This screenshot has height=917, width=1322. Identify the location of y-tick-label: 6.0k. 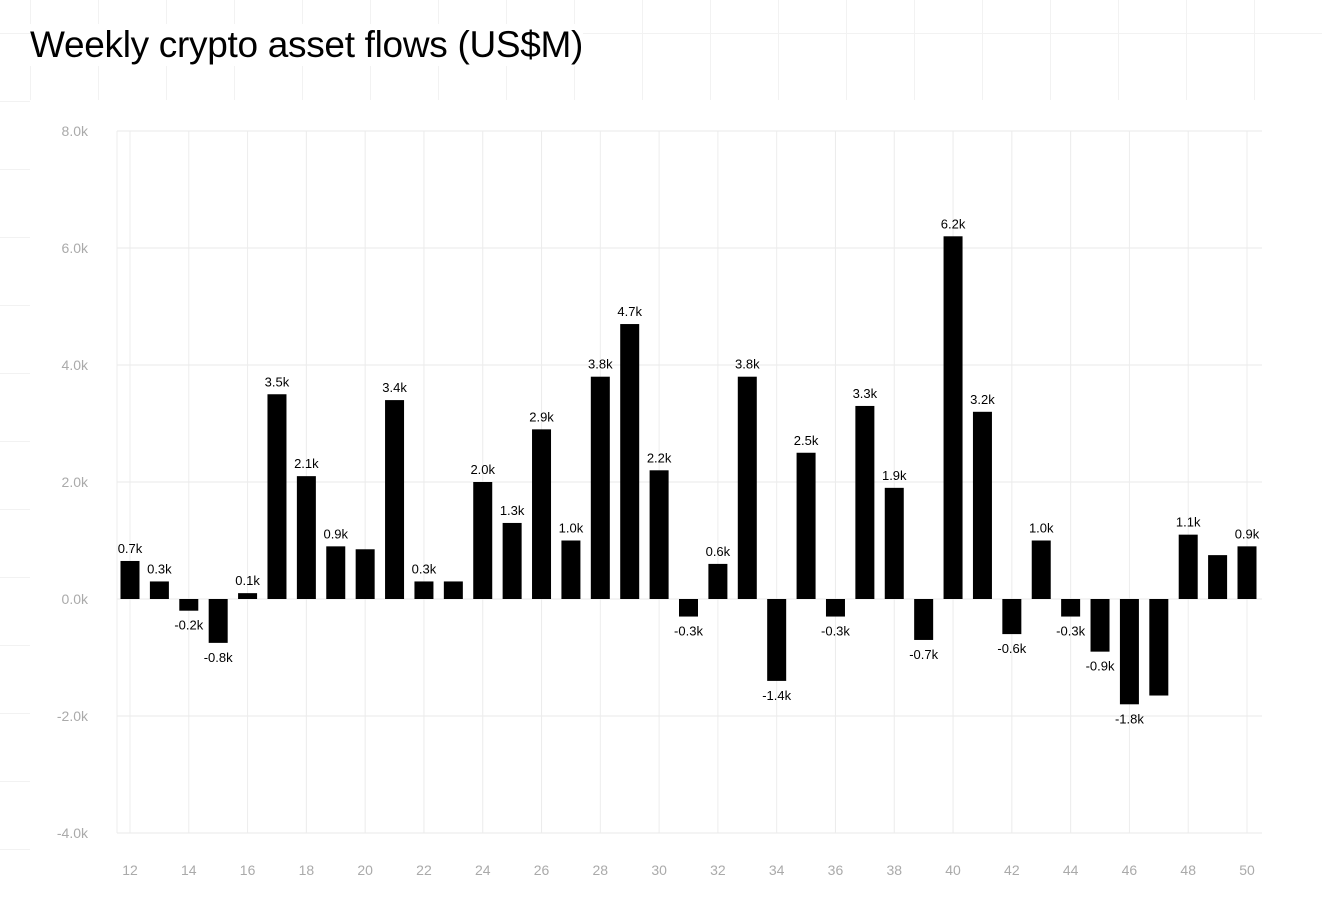
(75, 248).